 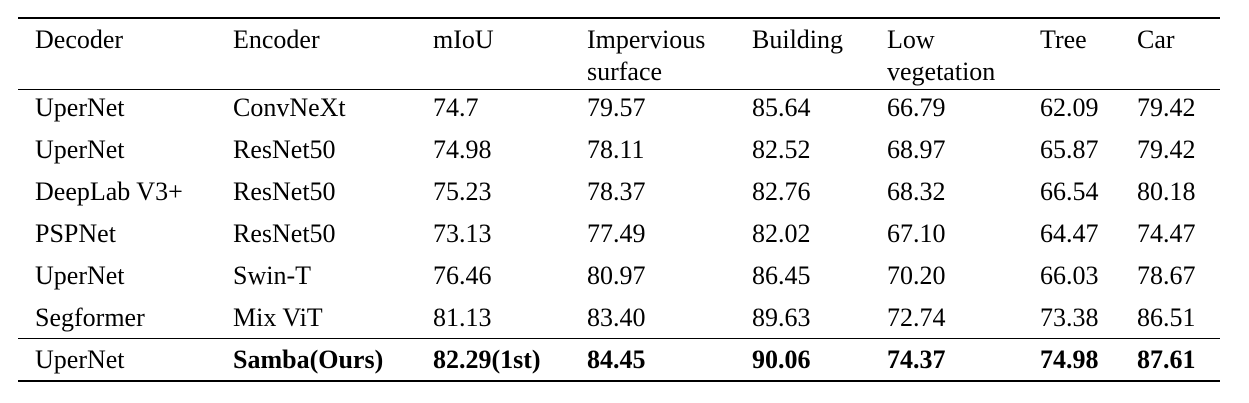 What do you see at coordinates (616, 359) in the screenshot?
I see `table-cell: 84.45` at bounding box center [616, 359].